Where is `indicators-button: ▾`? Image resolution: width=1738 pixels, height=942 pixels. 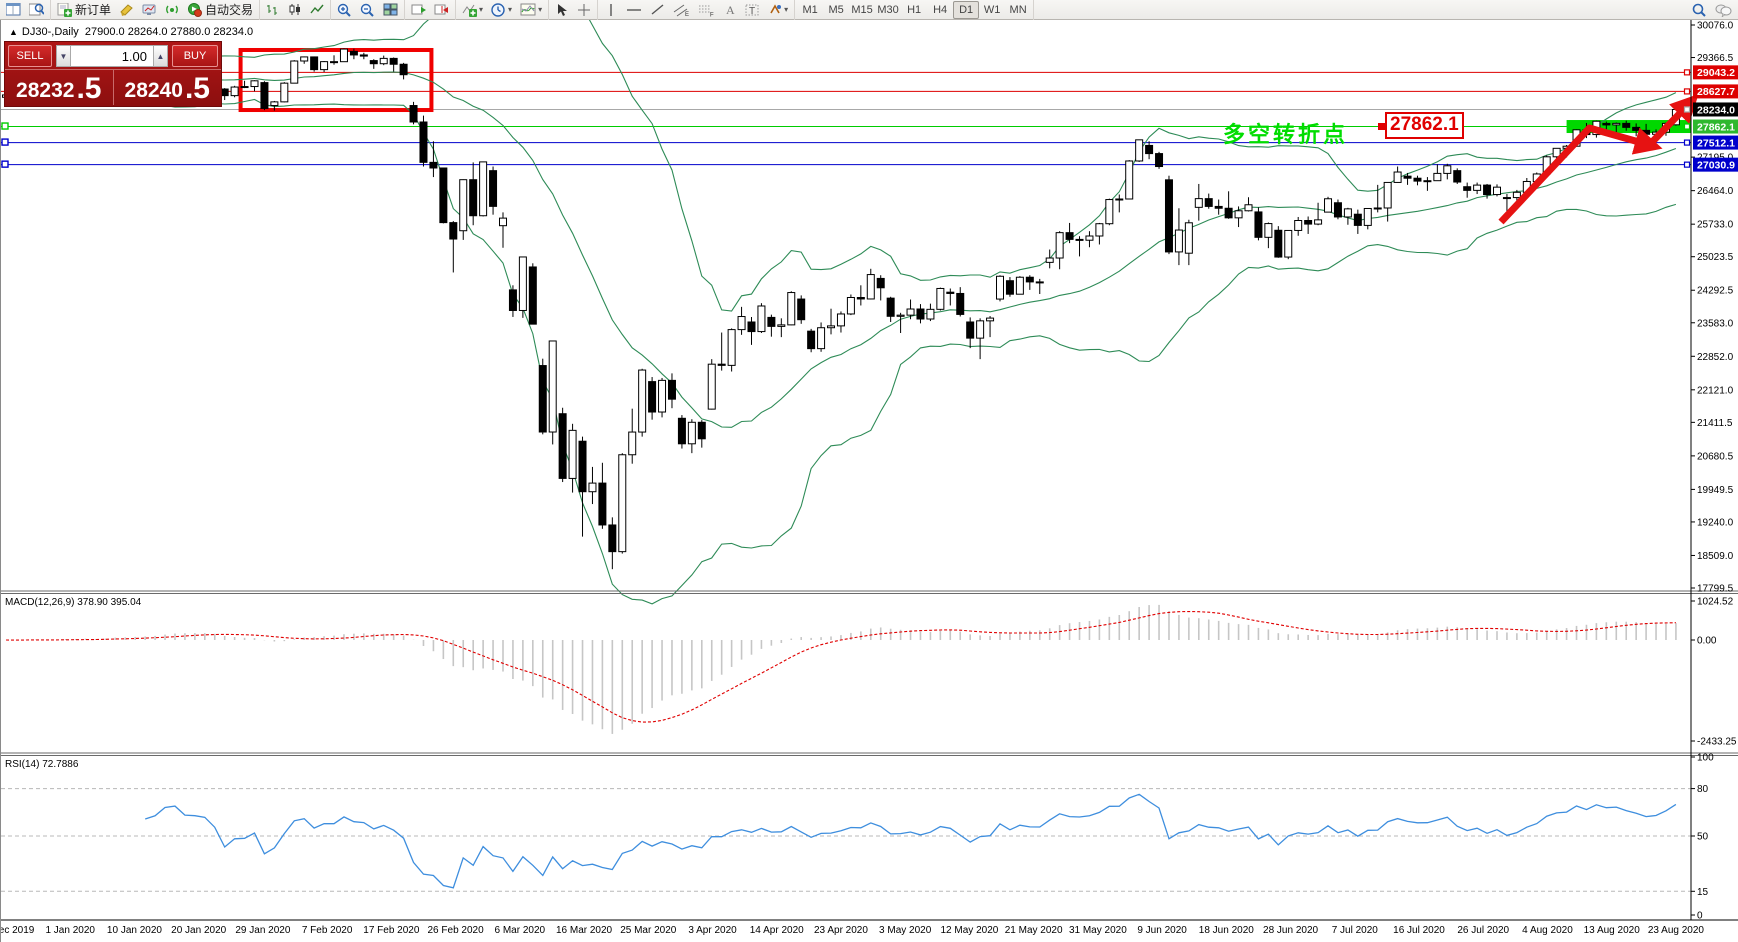
indicators-button: ▾ is located at coordinates (472, 10).